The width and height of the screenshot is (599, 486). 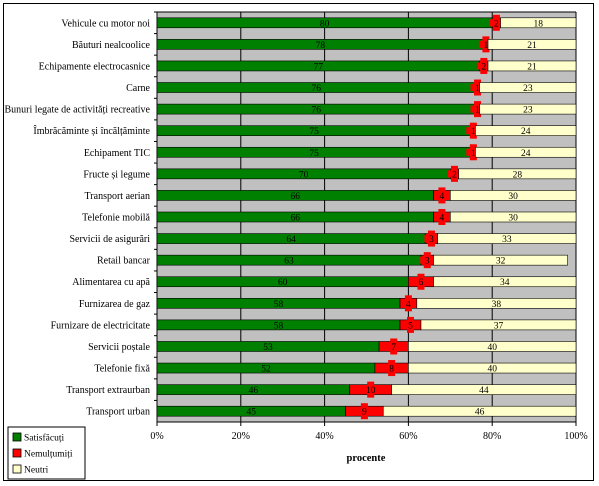 I want to click on category-label: Fructe și legume, so click(x=116, y=174).